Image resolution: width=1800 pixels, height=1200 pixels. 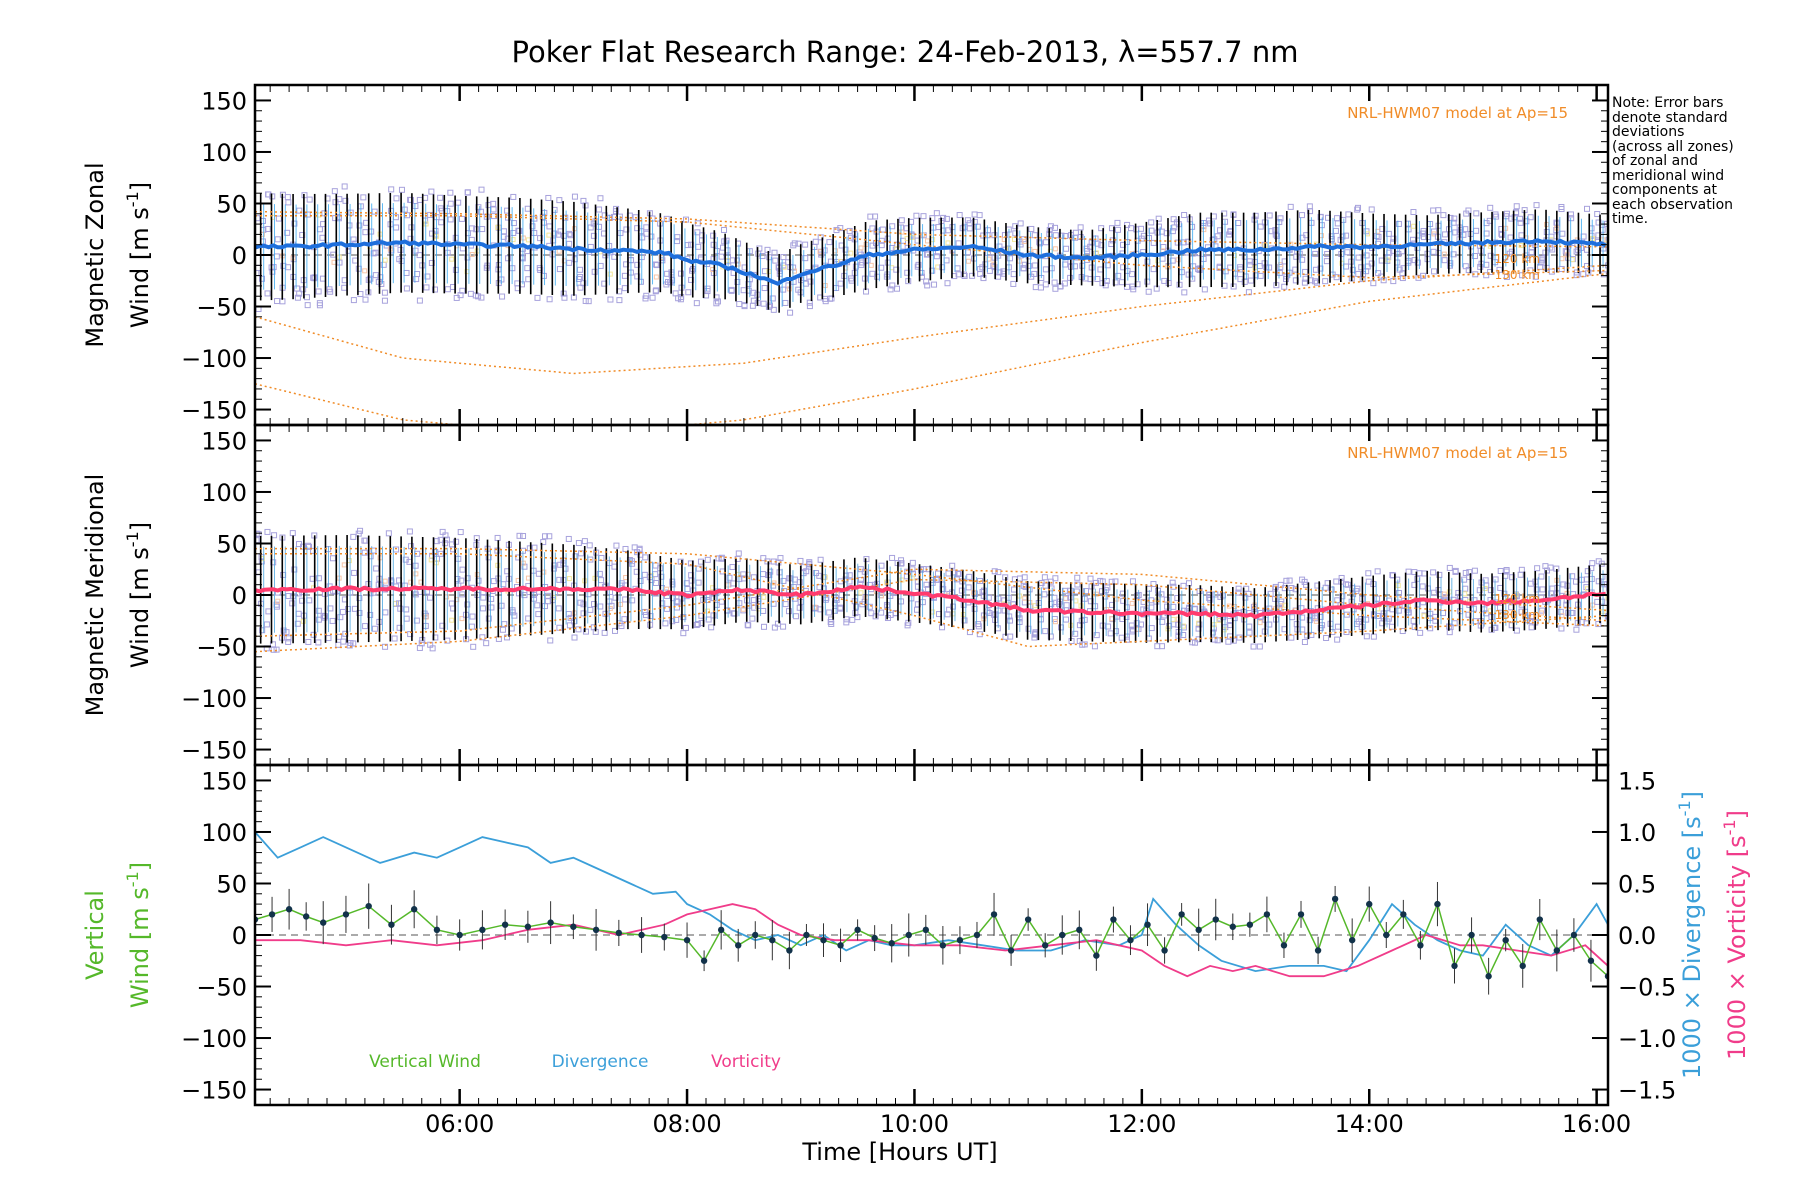 What do you see at coordinates (239, 596) in the screenshot?
I see `y-tick-label: 0` at bounding box center [239, 596].